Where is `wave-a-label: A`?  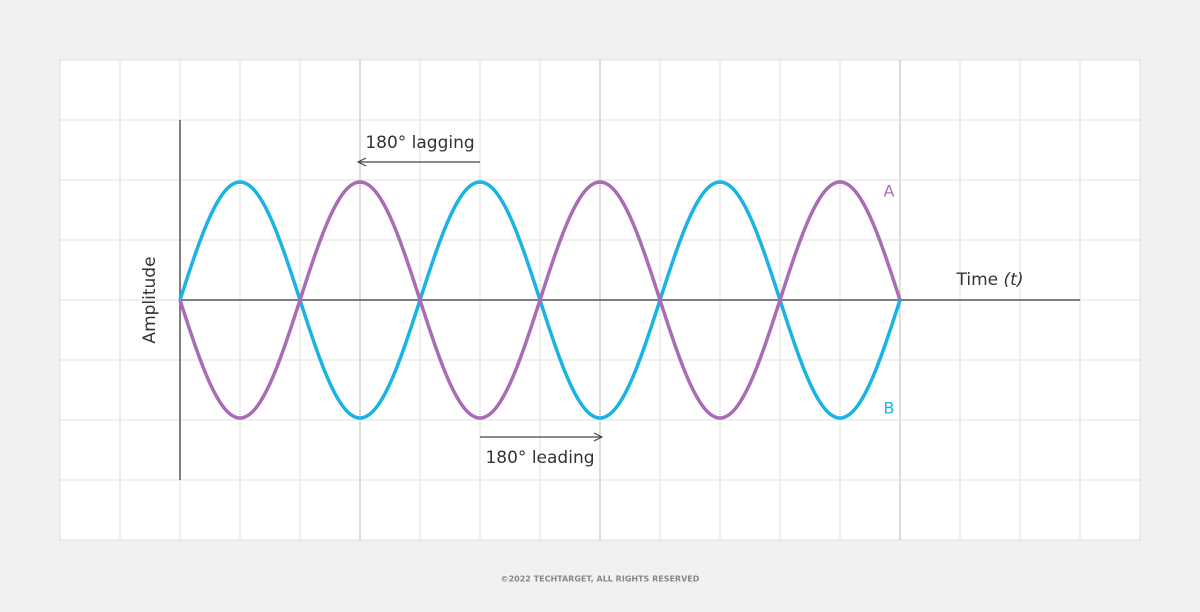 wave-a-label: A is located at coordinates (889, 191).